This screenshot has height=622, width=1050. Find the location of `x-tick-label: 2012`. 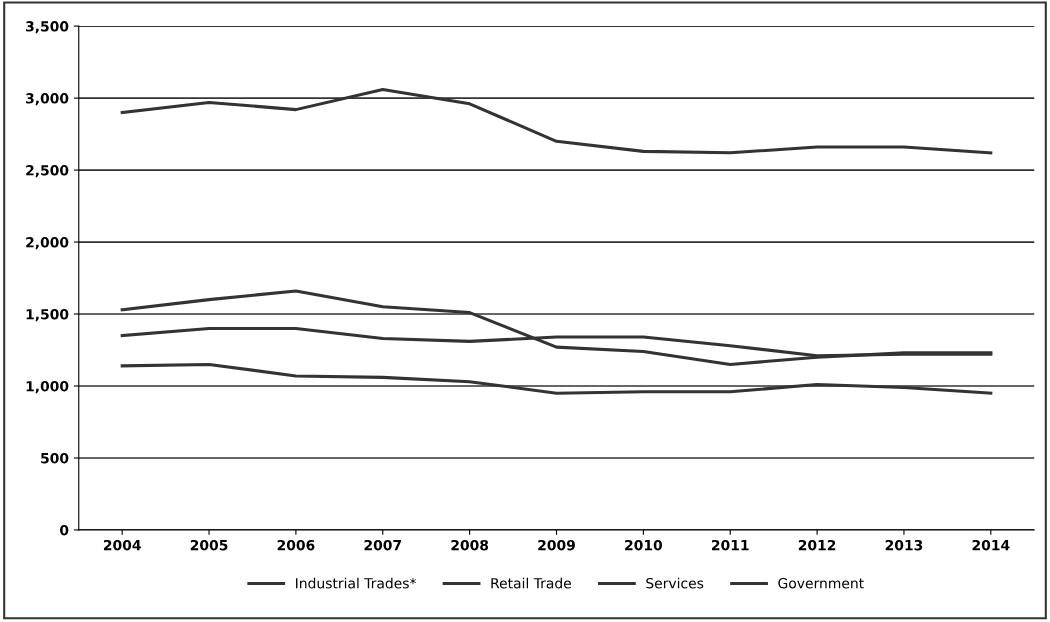

x-tick-label: 2012 is located at coordinates (817, 545).